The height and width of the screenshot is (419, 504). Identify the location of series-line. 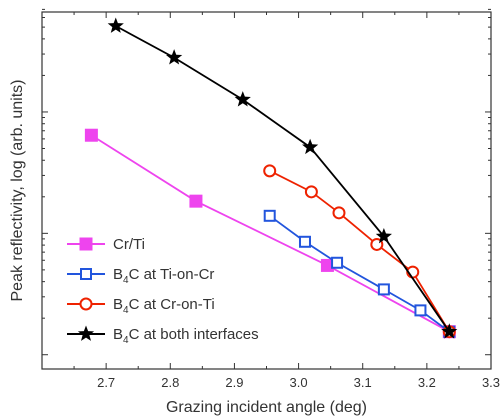
(360, 251).